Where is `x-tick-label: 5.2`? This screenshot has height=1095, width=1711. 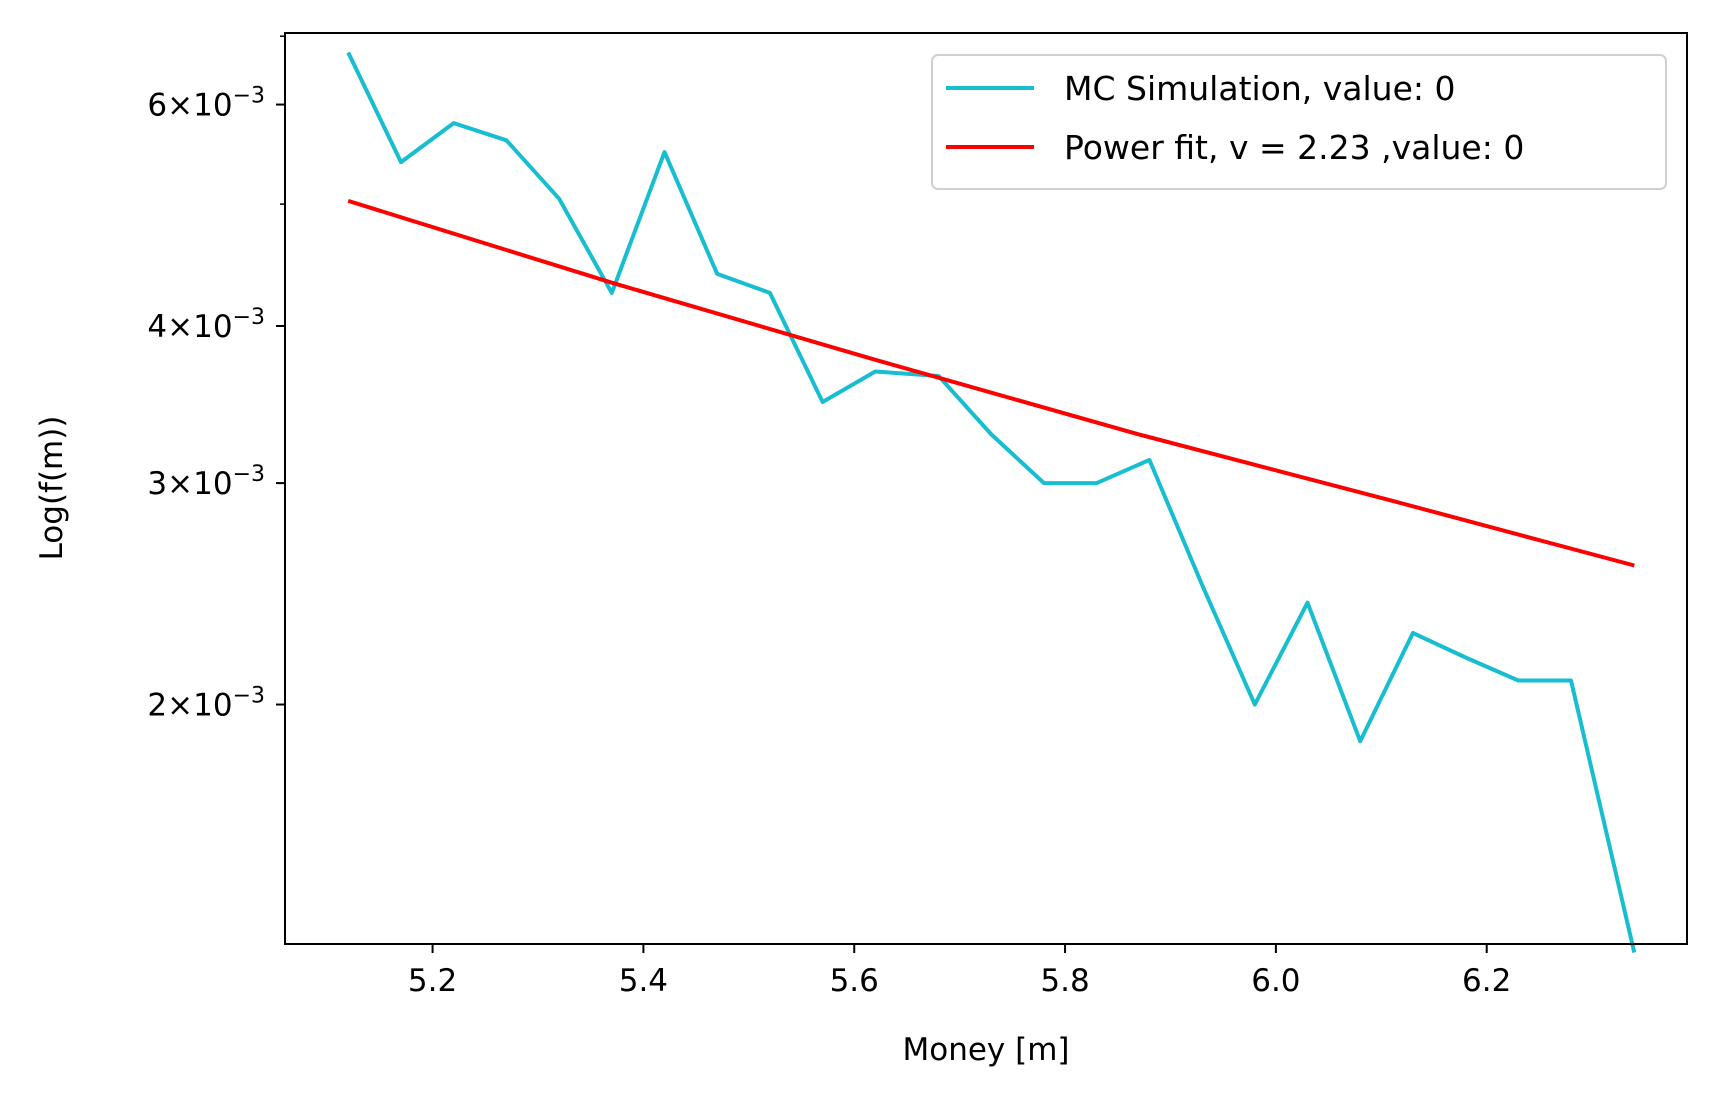 x-tick-label: 5.2 is located at coordinates (432, 981).